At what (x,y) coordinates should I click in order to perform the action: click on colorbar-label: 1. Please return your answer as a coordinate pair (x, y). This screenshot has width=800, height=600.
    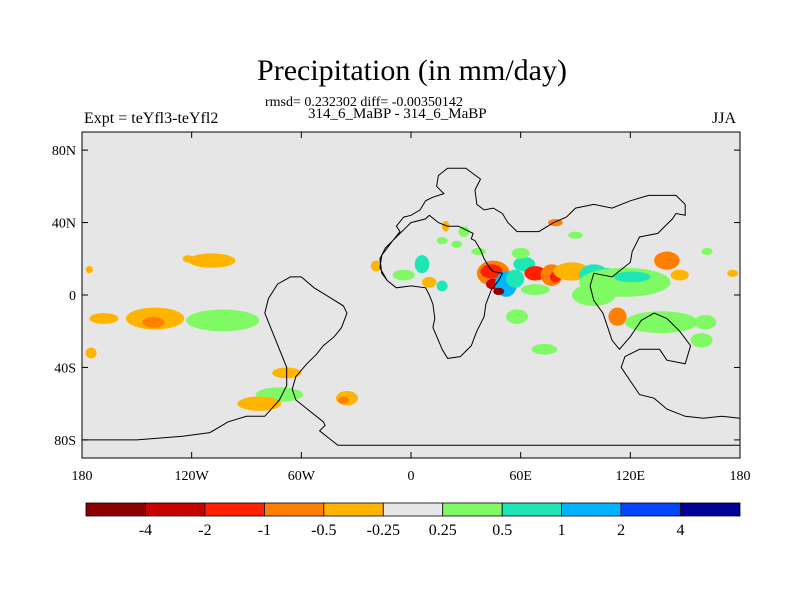
    Looking at the image, I should click on (562, 530).